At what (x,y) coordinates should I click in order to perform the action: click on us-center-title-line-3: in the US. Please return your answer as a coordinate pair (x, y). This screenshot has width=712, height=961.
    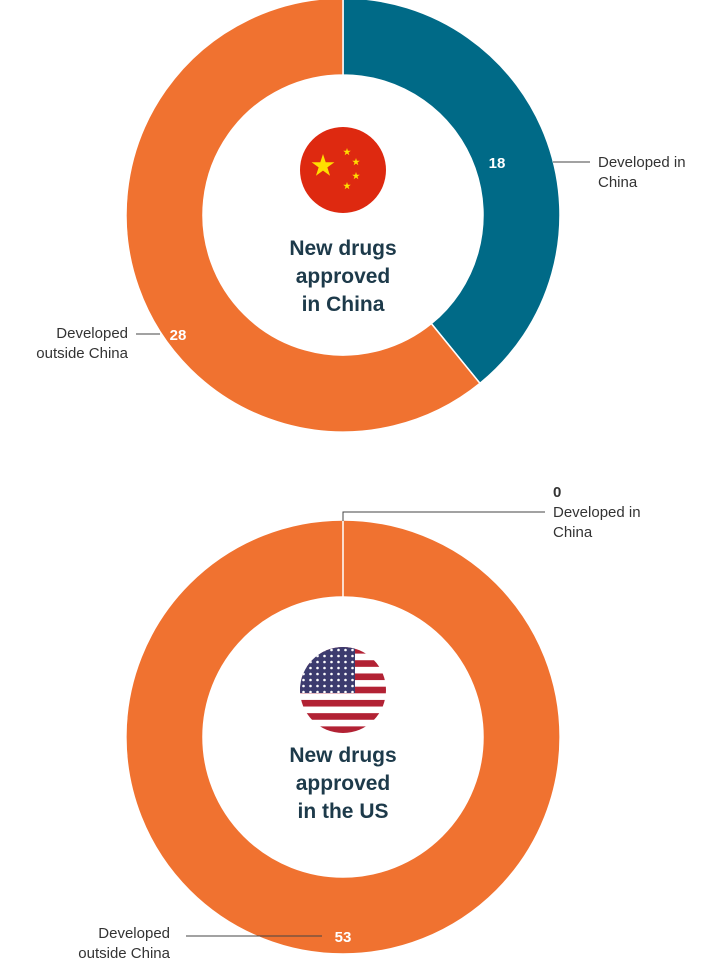
    Looking at the image, I should click on (342, 811).